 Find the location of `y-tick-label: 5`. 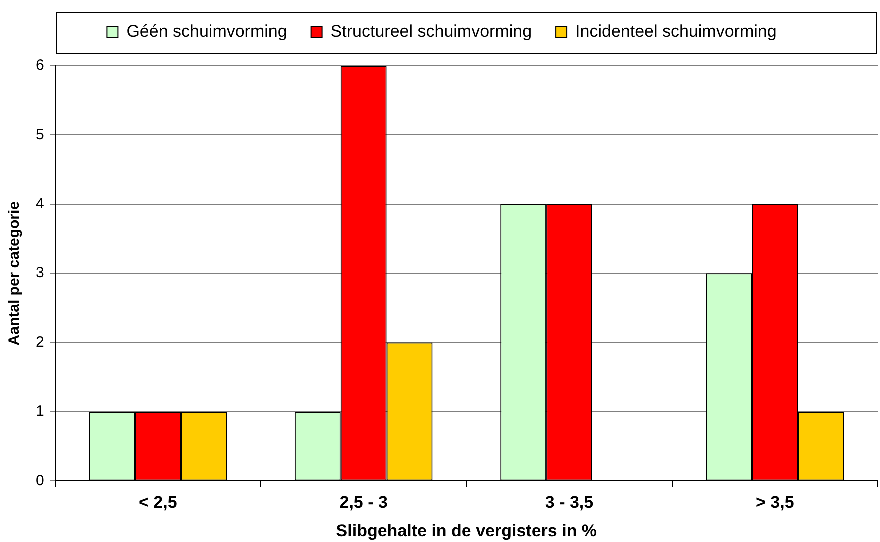

y-tick-label: 5 is located at coordinates (40, 135).